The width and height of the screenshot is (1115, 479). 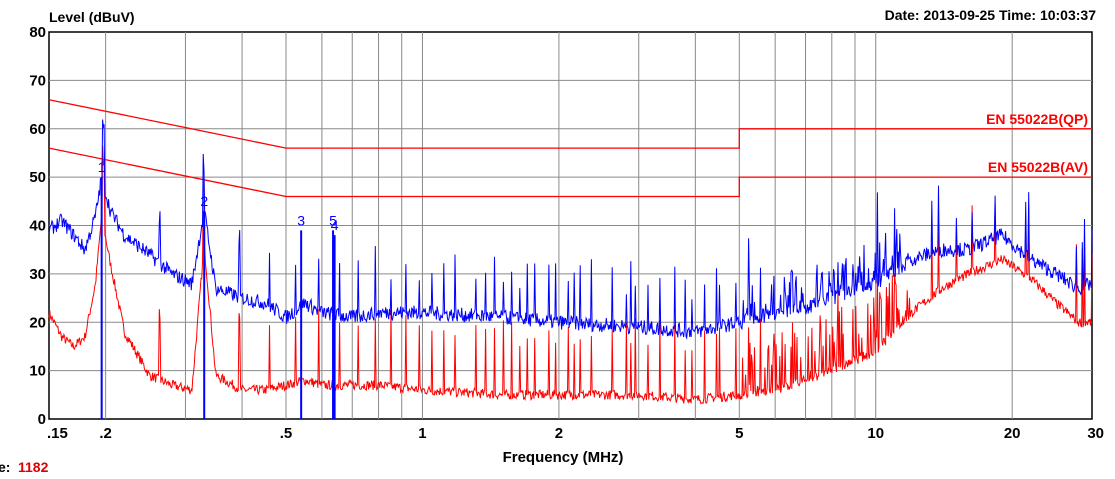 I want to click on y-tick-label: 60, so click(x=37, y=129).